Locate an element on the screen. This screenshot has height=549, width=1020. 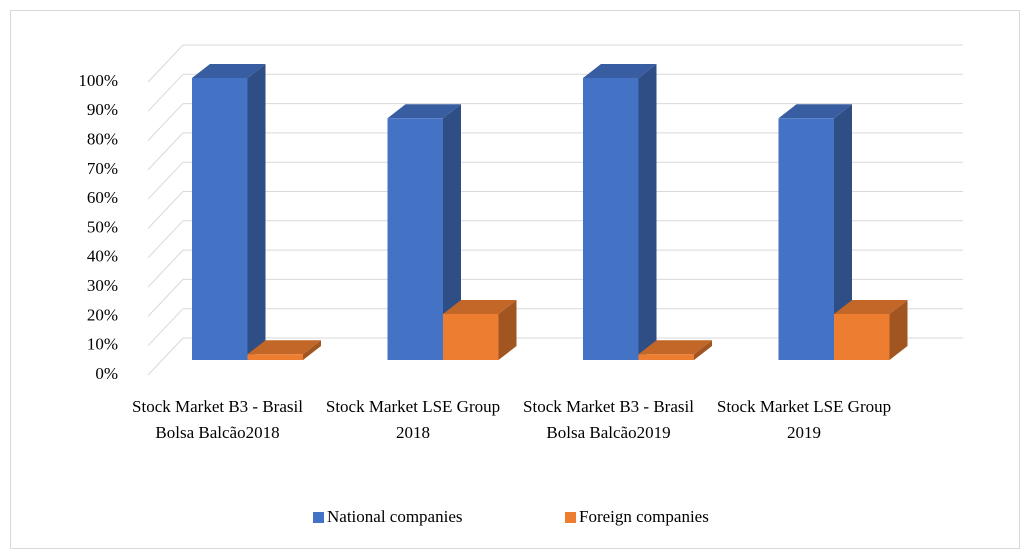
y-tick-label: 100% is located at coordinates (98, 80).